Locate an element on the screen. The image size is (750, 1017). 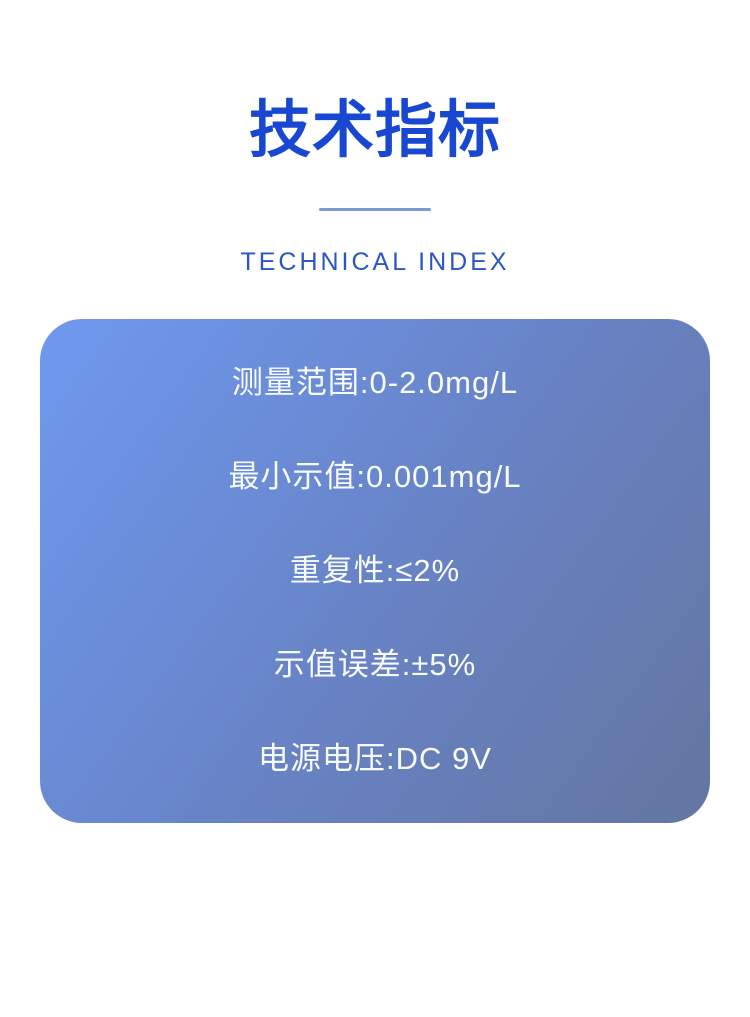
page-title: 技术指标 is located at coordinates (374, 130).